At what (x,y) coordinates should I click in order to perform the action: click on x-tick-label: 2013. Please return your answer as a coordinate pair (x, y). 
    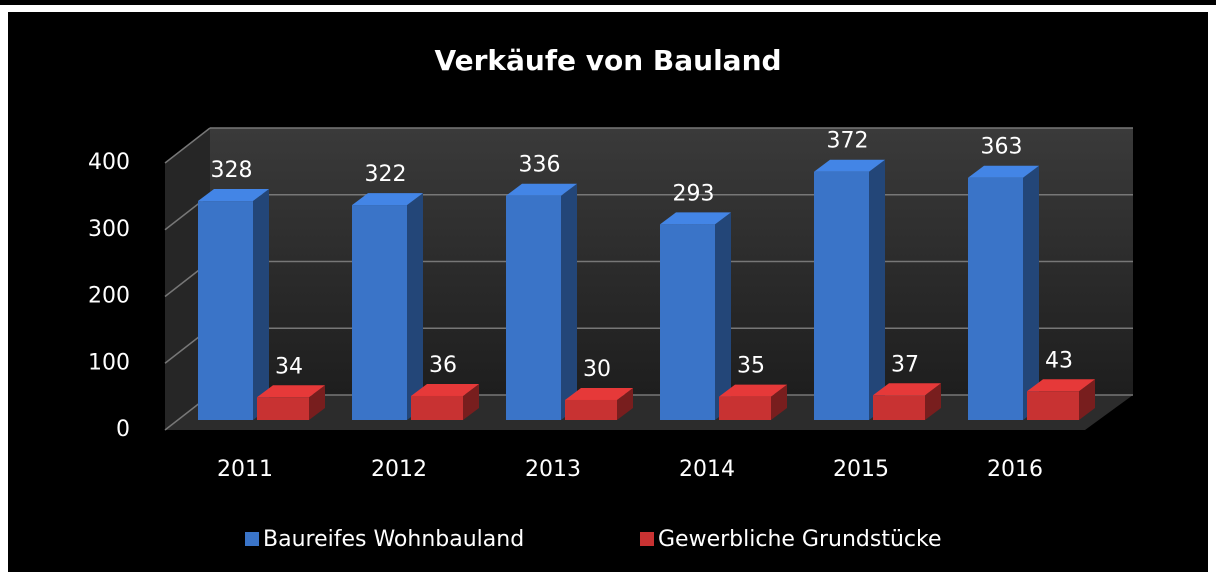
    Looking at the image, I should click on (553, 469).